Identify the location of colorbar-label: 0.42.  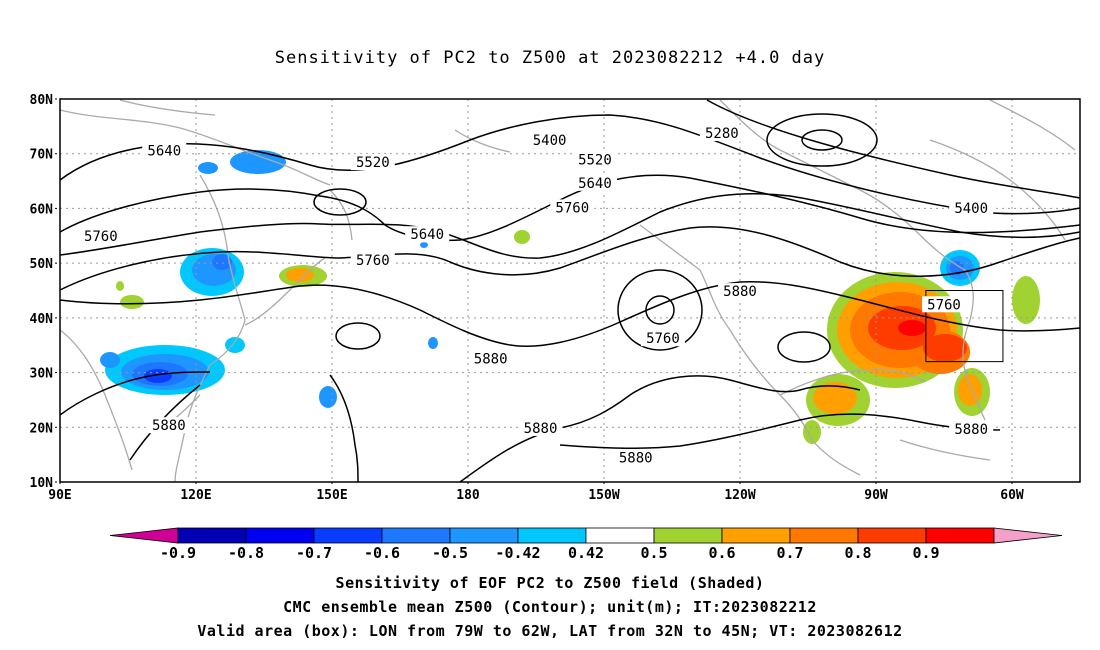
(586, 553).